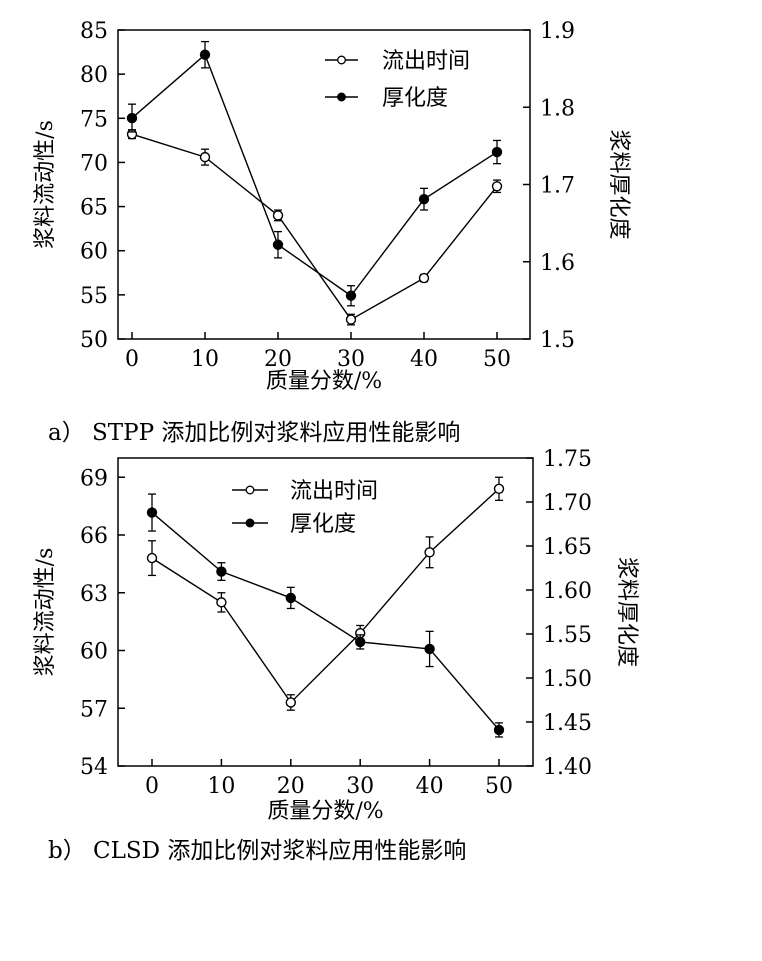  What do you see at coordinates (254, 433) in the screenshot?
I see `figure-caption: a） STPP 添加比例对浆料应用性能影响` at bounding box center [254, 433].